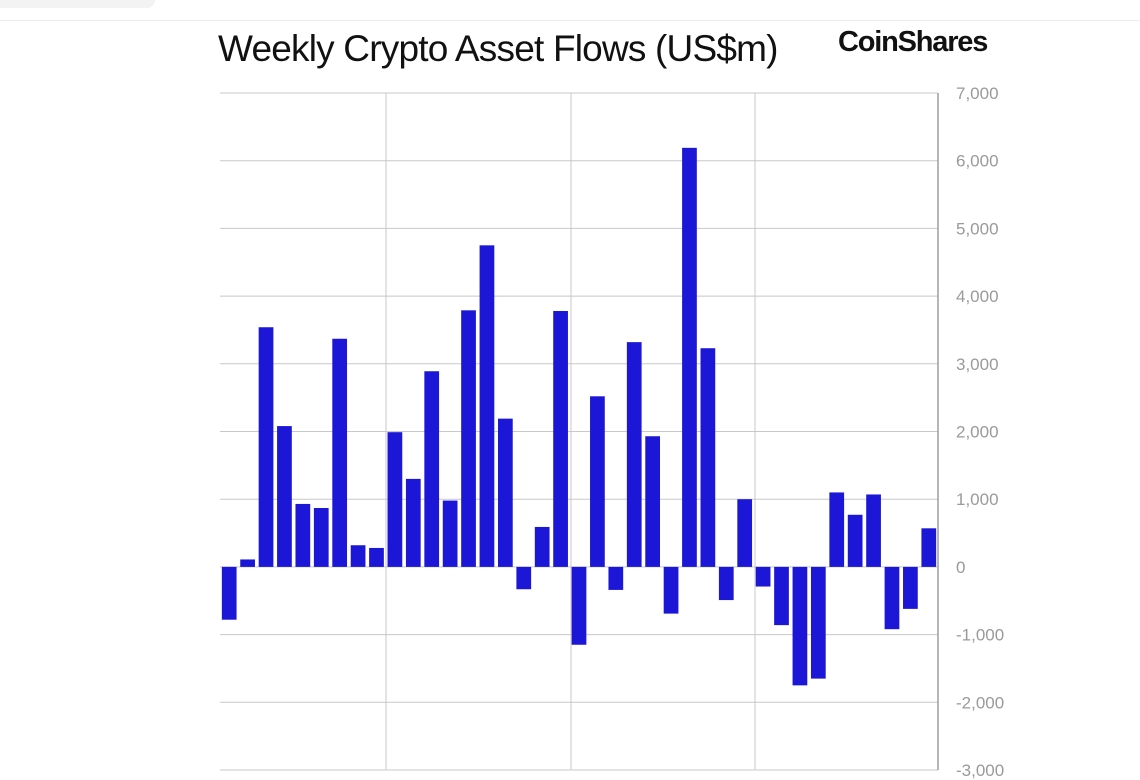 The width and height of the screenshot is (1140, 780). Describe the element at coordinates (977, 228) in the screenshot. I see `y-tick-label: 5,000` at that location.